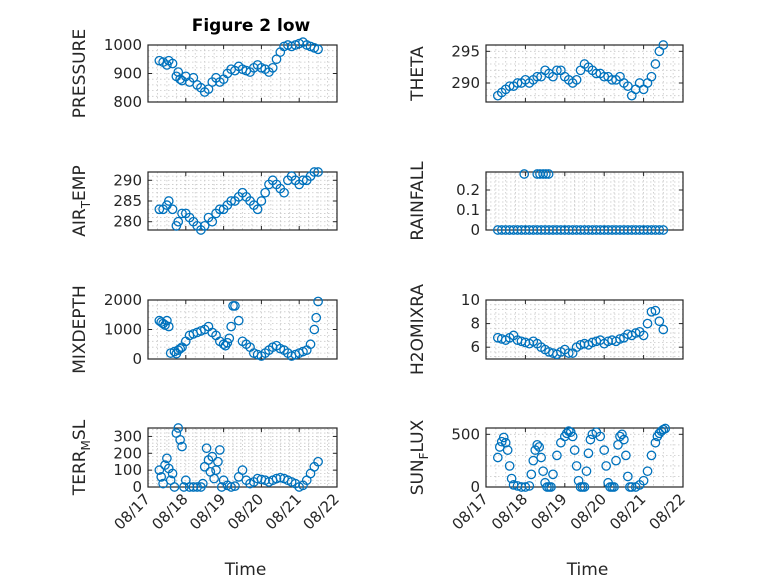 This screenshot has height=583, width=778. I want to click on x-tick-label: 08/22, so click(321, 511).